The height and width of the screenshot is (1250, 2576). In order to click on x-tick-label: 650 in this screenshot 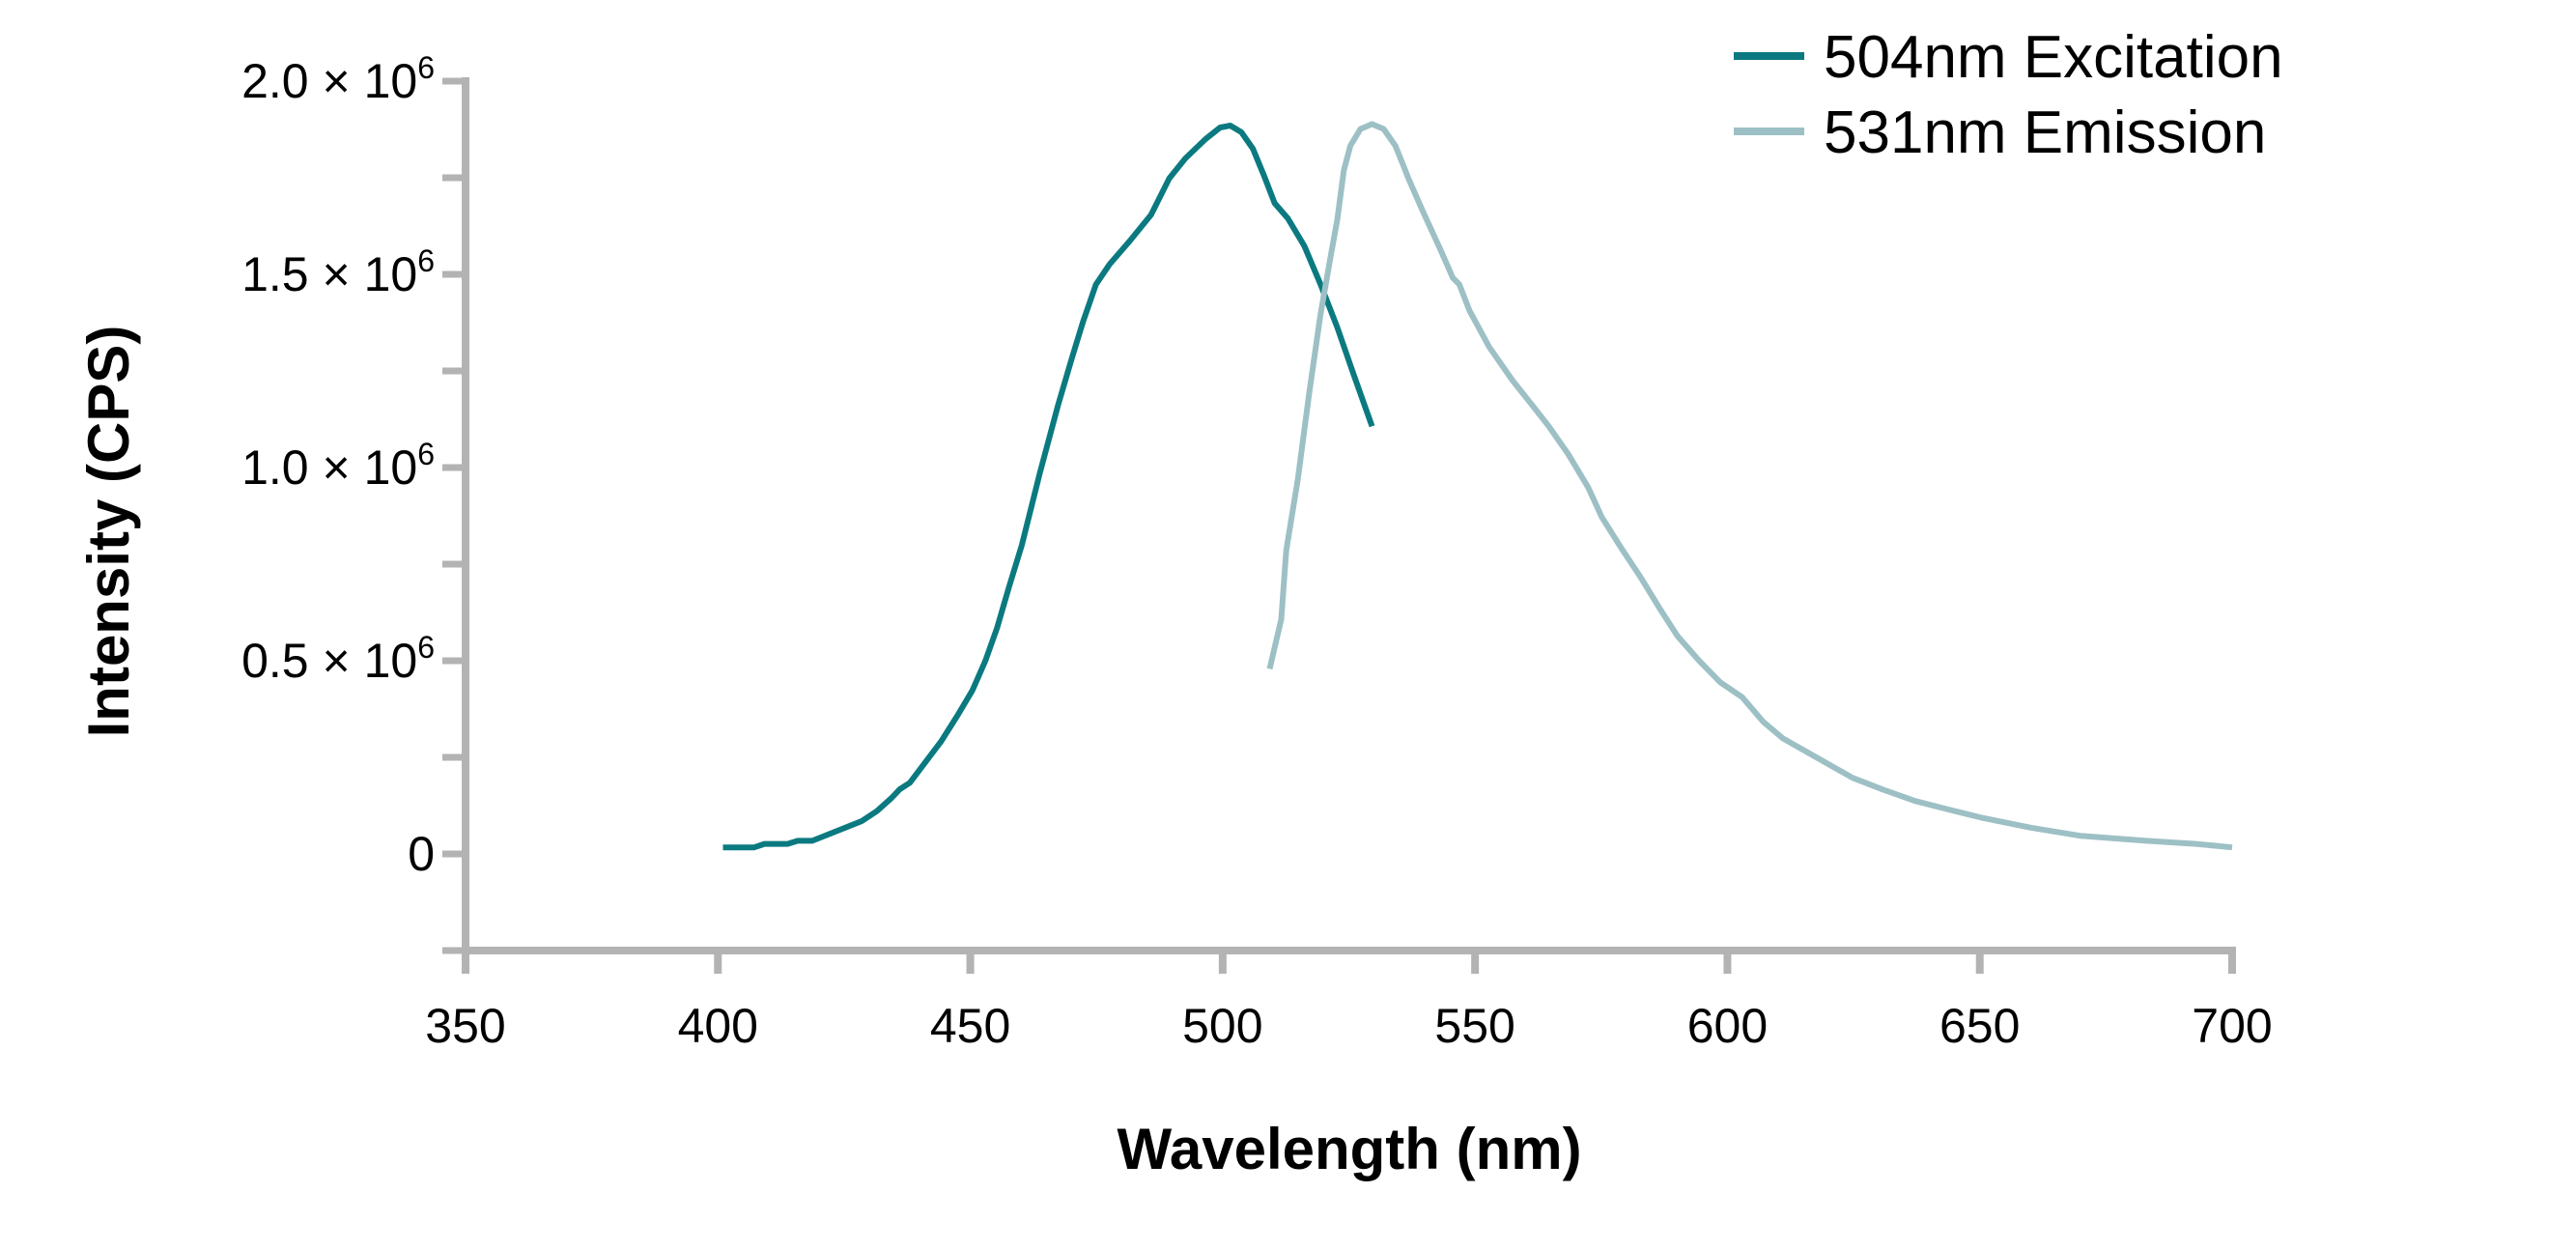, I will do `click(1980, 1026)`.